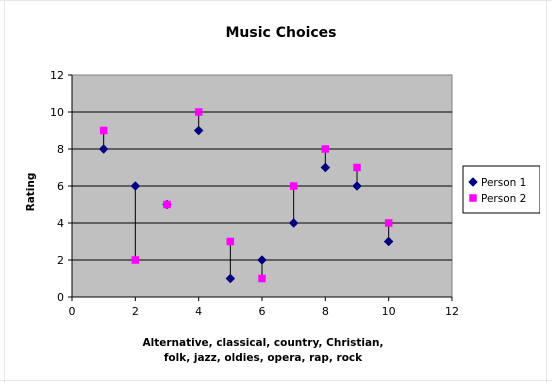  I want to click on legend-box, so click(501, 189).